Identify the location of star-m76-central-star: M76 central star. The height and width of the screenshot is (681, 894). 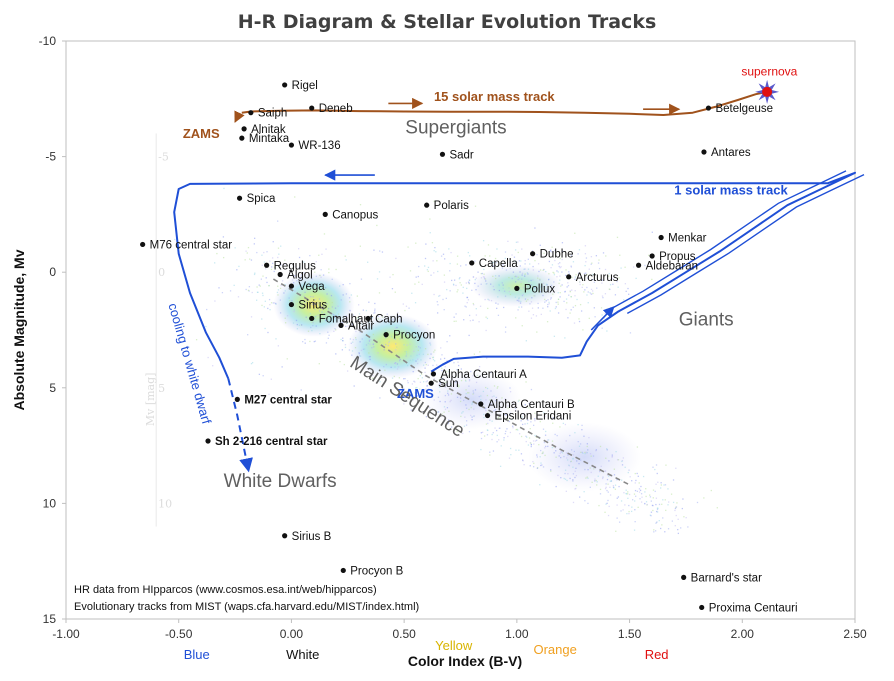
(186, 245).